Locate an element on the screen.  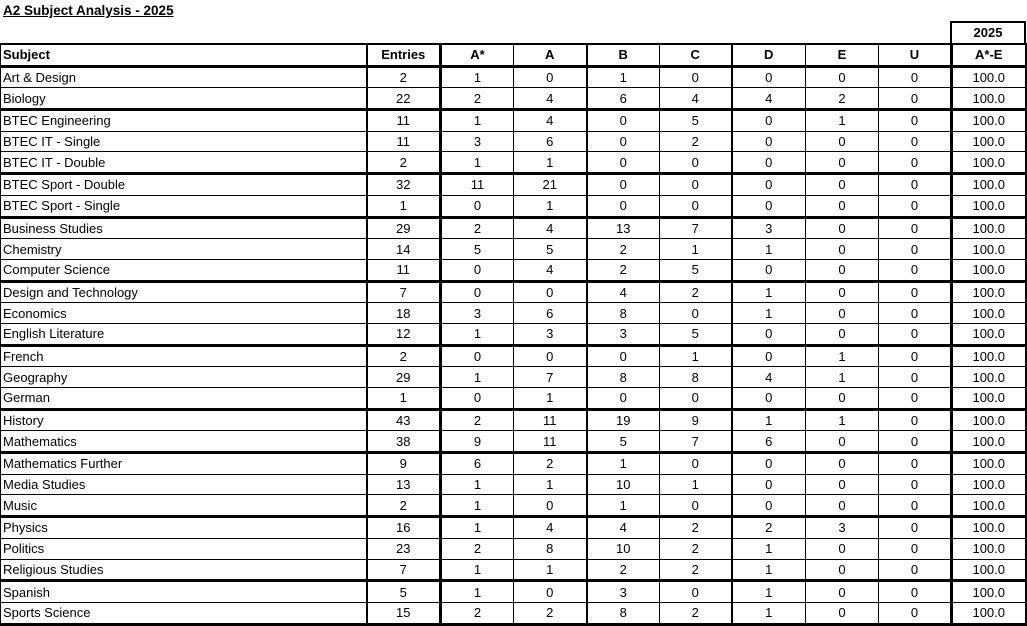
subject-cell: Mathematics is located at coordinates (184, 442).